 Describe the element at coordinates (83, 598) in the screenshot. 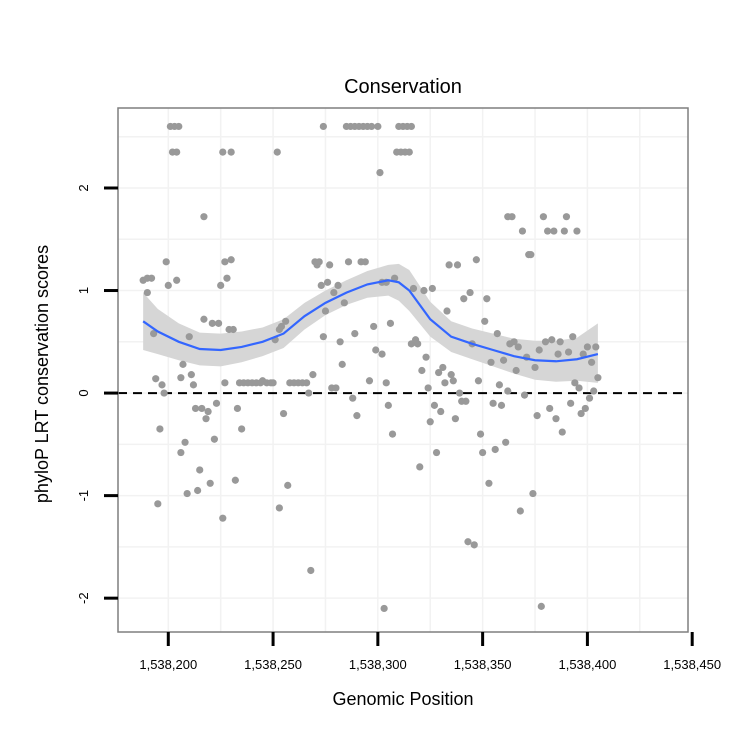

I see `y-tick-label: -2` at that location.